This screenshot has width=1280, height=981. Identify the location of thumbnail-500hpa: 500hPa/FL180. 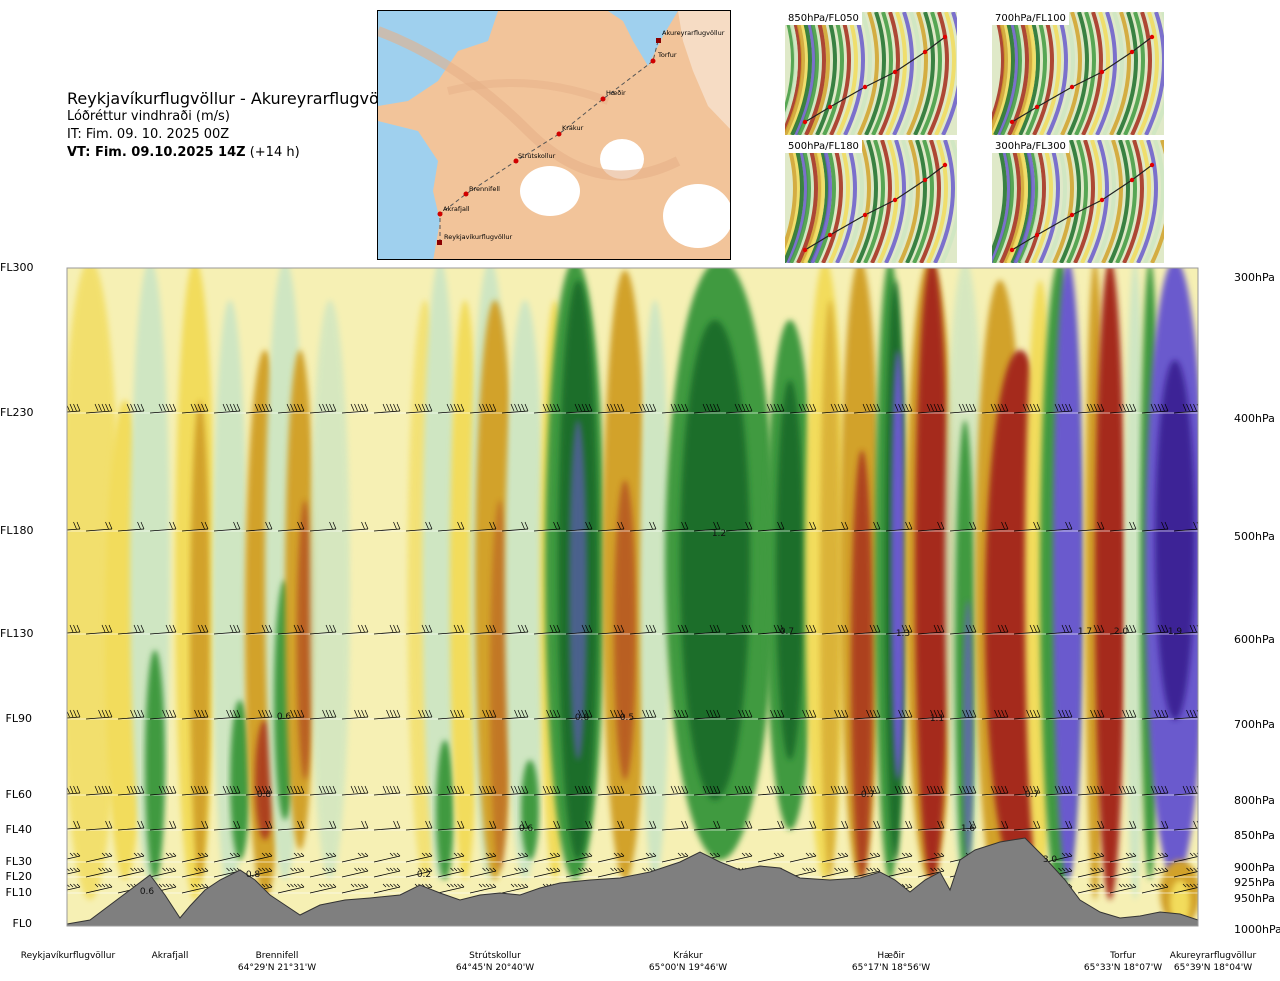
(871, 201).